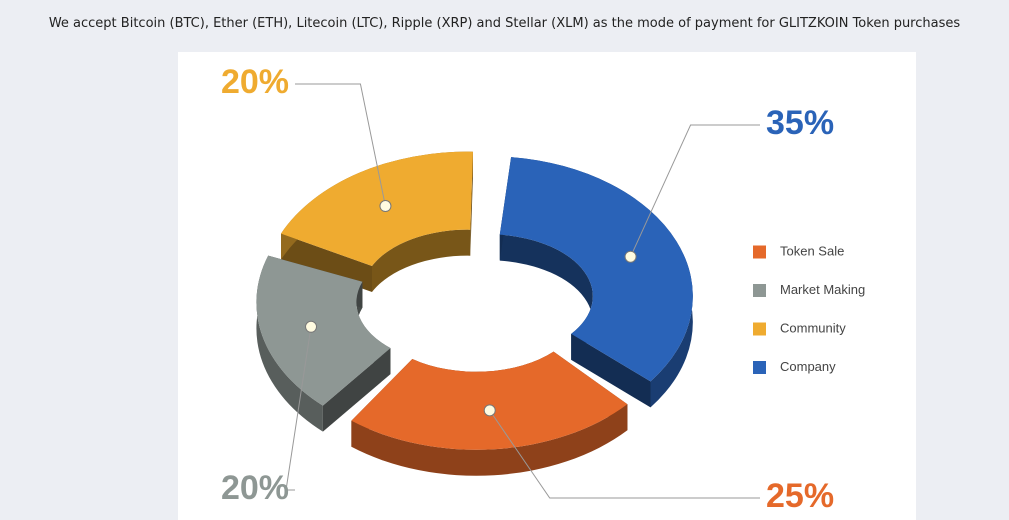 Image resolution: width=1009 pixels, height=520 pixels. I want to click on legend-label: Community, so click(813, 327).